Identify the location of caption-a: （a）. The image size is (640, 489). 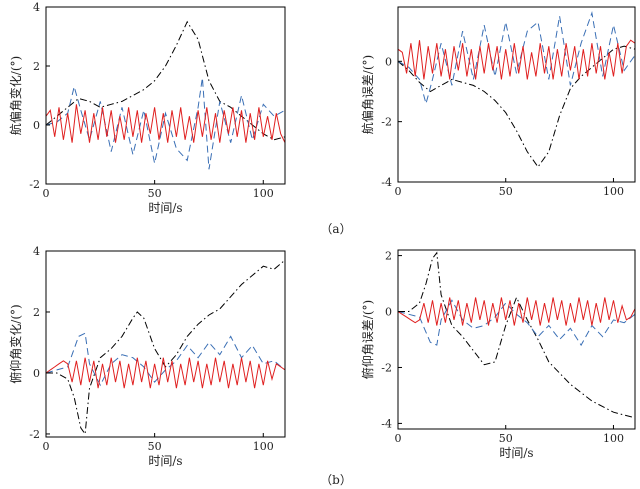
(335, 229).